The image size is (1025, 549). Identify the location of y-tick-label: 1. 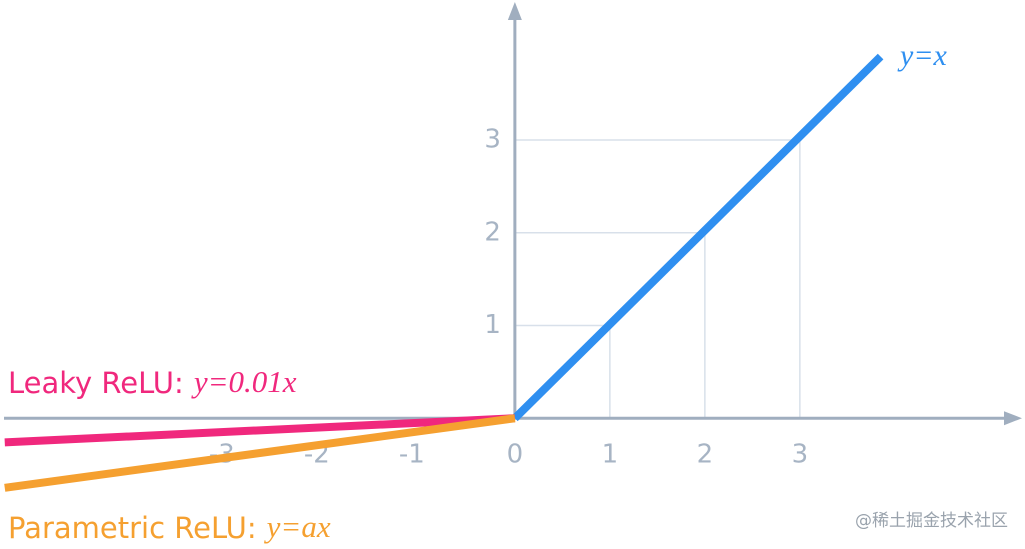
(492, 325).